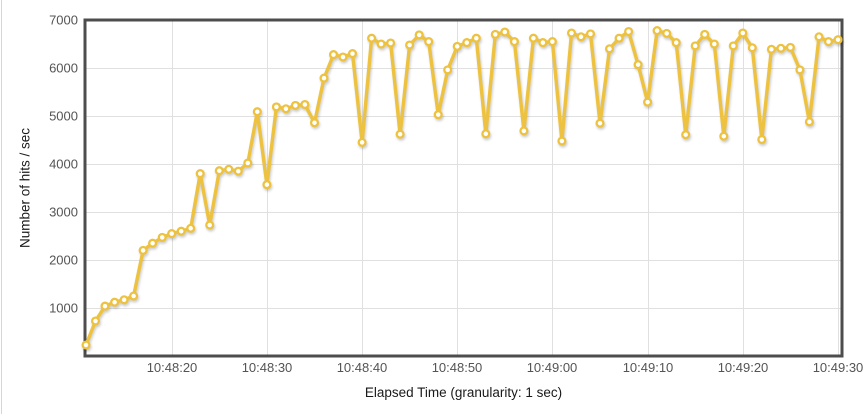  Describe the element at coordinates (63, 308) in the screenshot. I see `y-tick-label: 1000` at that location.